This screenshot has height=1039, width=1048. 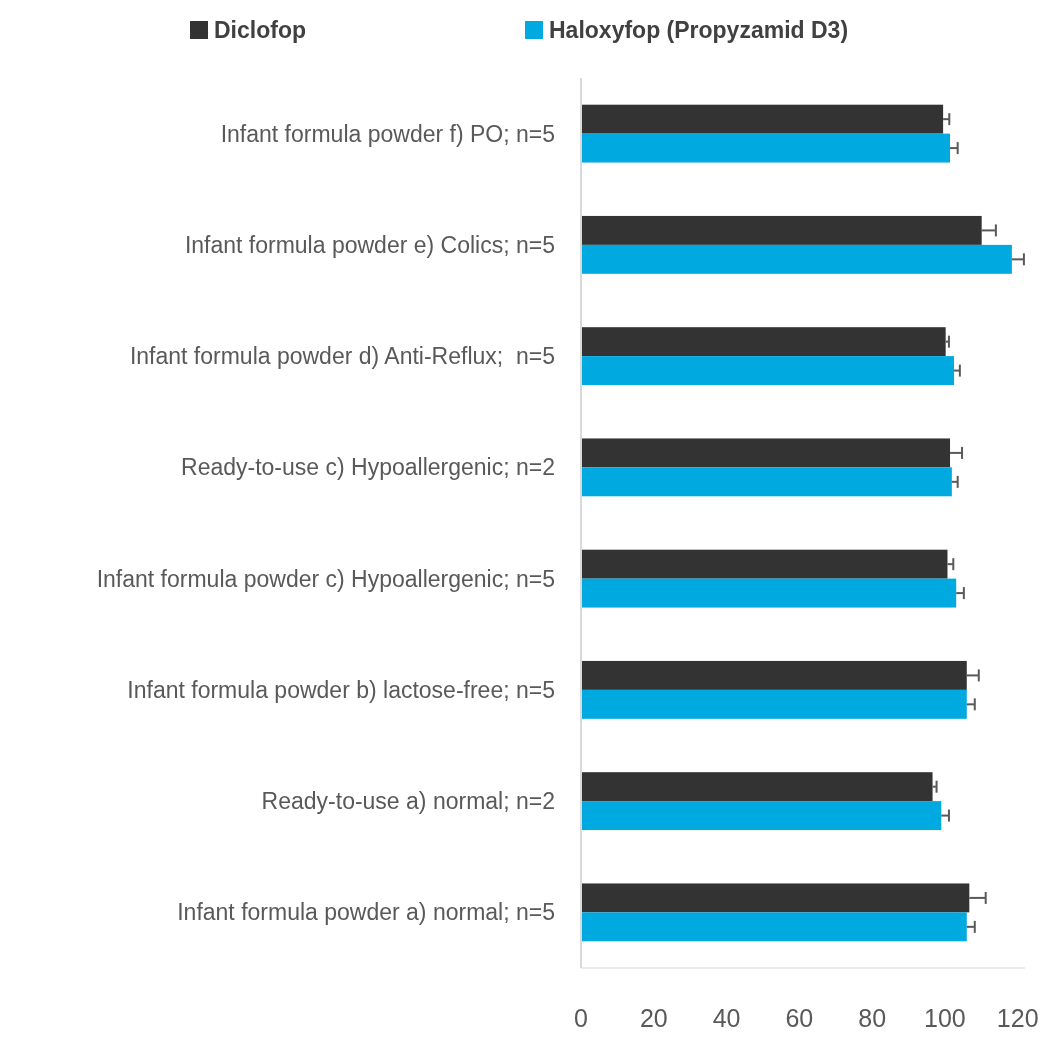 What do you see at coordinates (653, 1018) in the screenshot?
I see `x-tick-label: 20` at bounding box center [653, 1018].